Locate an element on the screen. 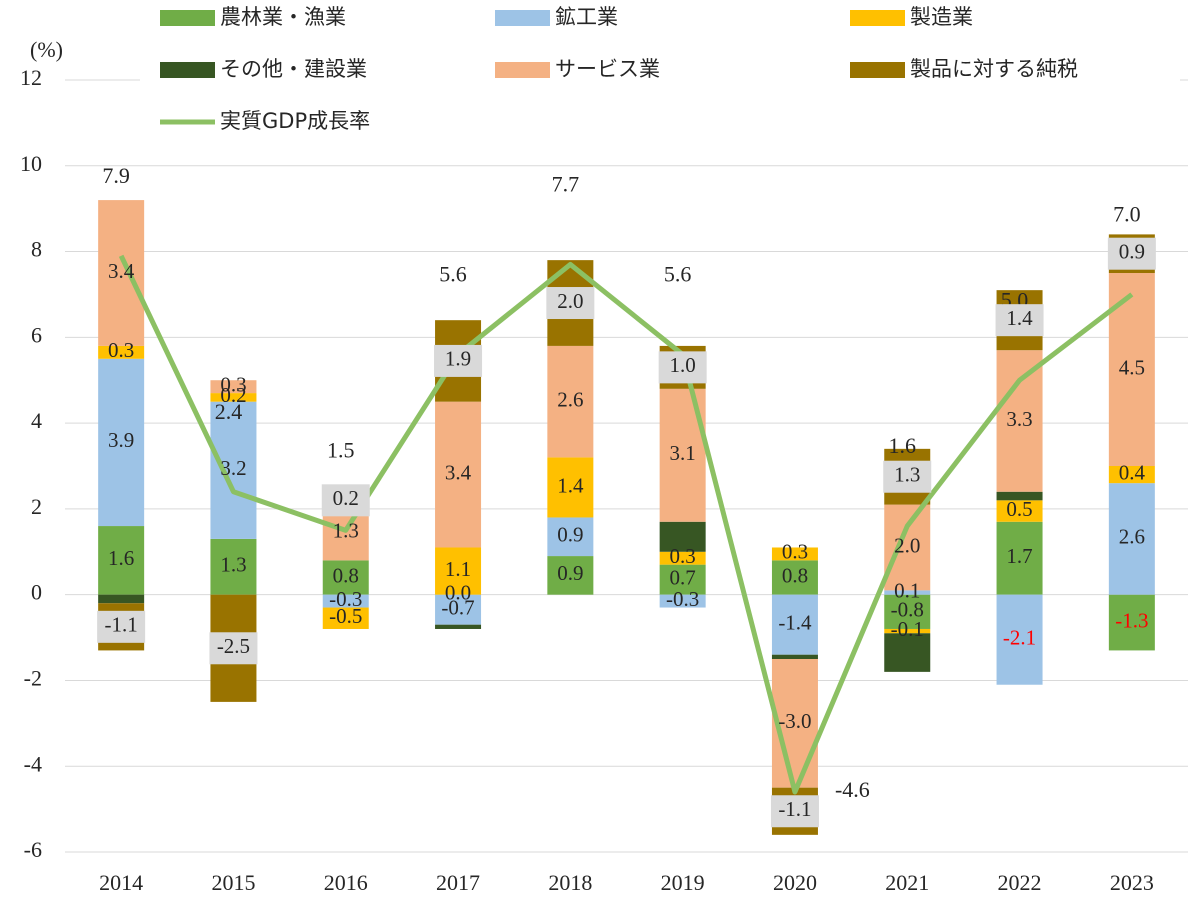  data-label: 3.4 is located at coordinates (121, 271).